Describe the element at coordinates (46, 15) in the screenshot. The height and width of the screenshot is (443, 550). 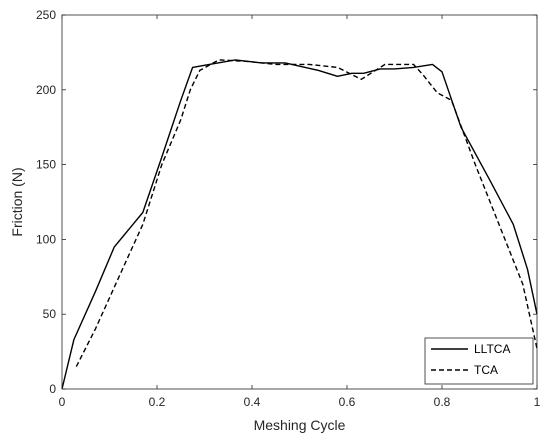
I see `y-tick-label: 250` at that location.